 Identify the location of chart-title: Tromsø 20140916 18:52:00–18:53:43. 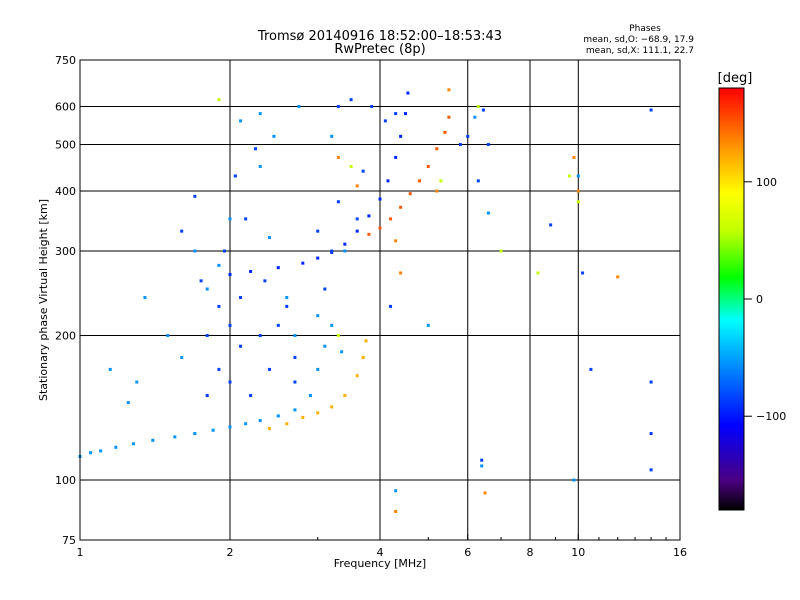
(379, 36).